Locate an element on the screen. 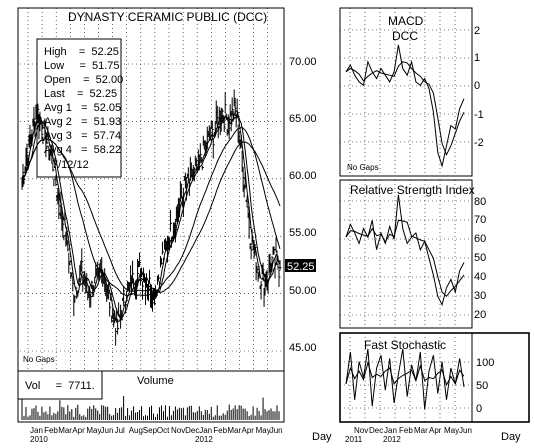  stoch-title: Fast Stochastic is located at coordinates (405, 345).